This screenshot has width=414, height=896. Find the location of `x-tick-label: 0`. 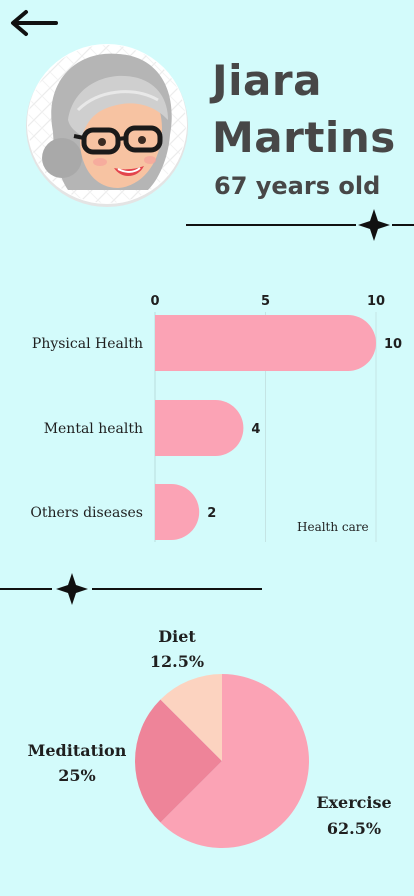

x-tick-label: 0 is located at coordinates (154, 301).